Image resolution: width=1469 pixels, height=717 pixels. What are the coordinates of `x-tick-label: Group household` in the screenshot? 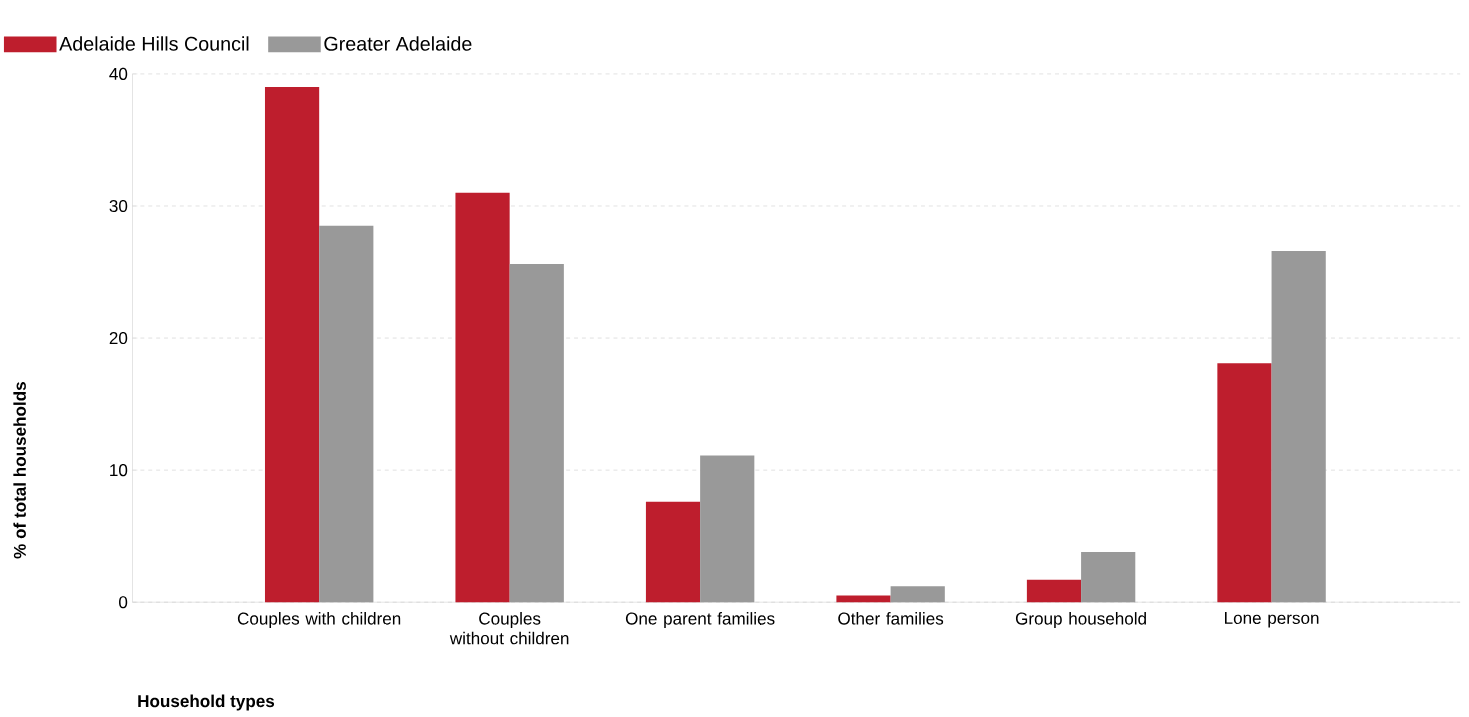 It's located at (1080, 620).